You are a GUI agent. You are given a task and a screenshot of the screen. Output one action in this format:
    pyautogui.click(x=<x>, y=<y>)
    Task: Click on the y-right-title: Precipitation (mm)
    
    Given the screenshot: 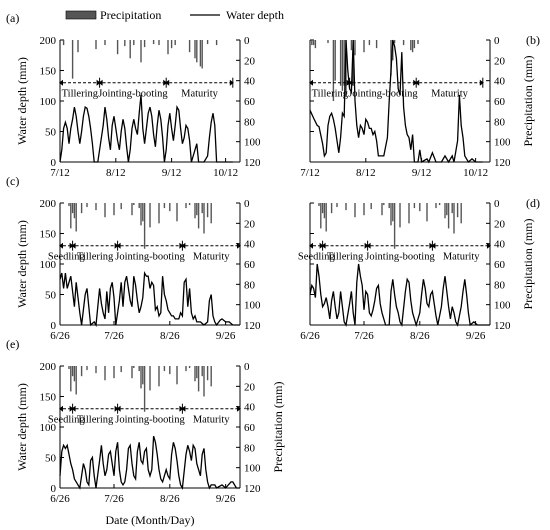 What is the action you would take?
    pyautogui.click(x=278, y=427)
    